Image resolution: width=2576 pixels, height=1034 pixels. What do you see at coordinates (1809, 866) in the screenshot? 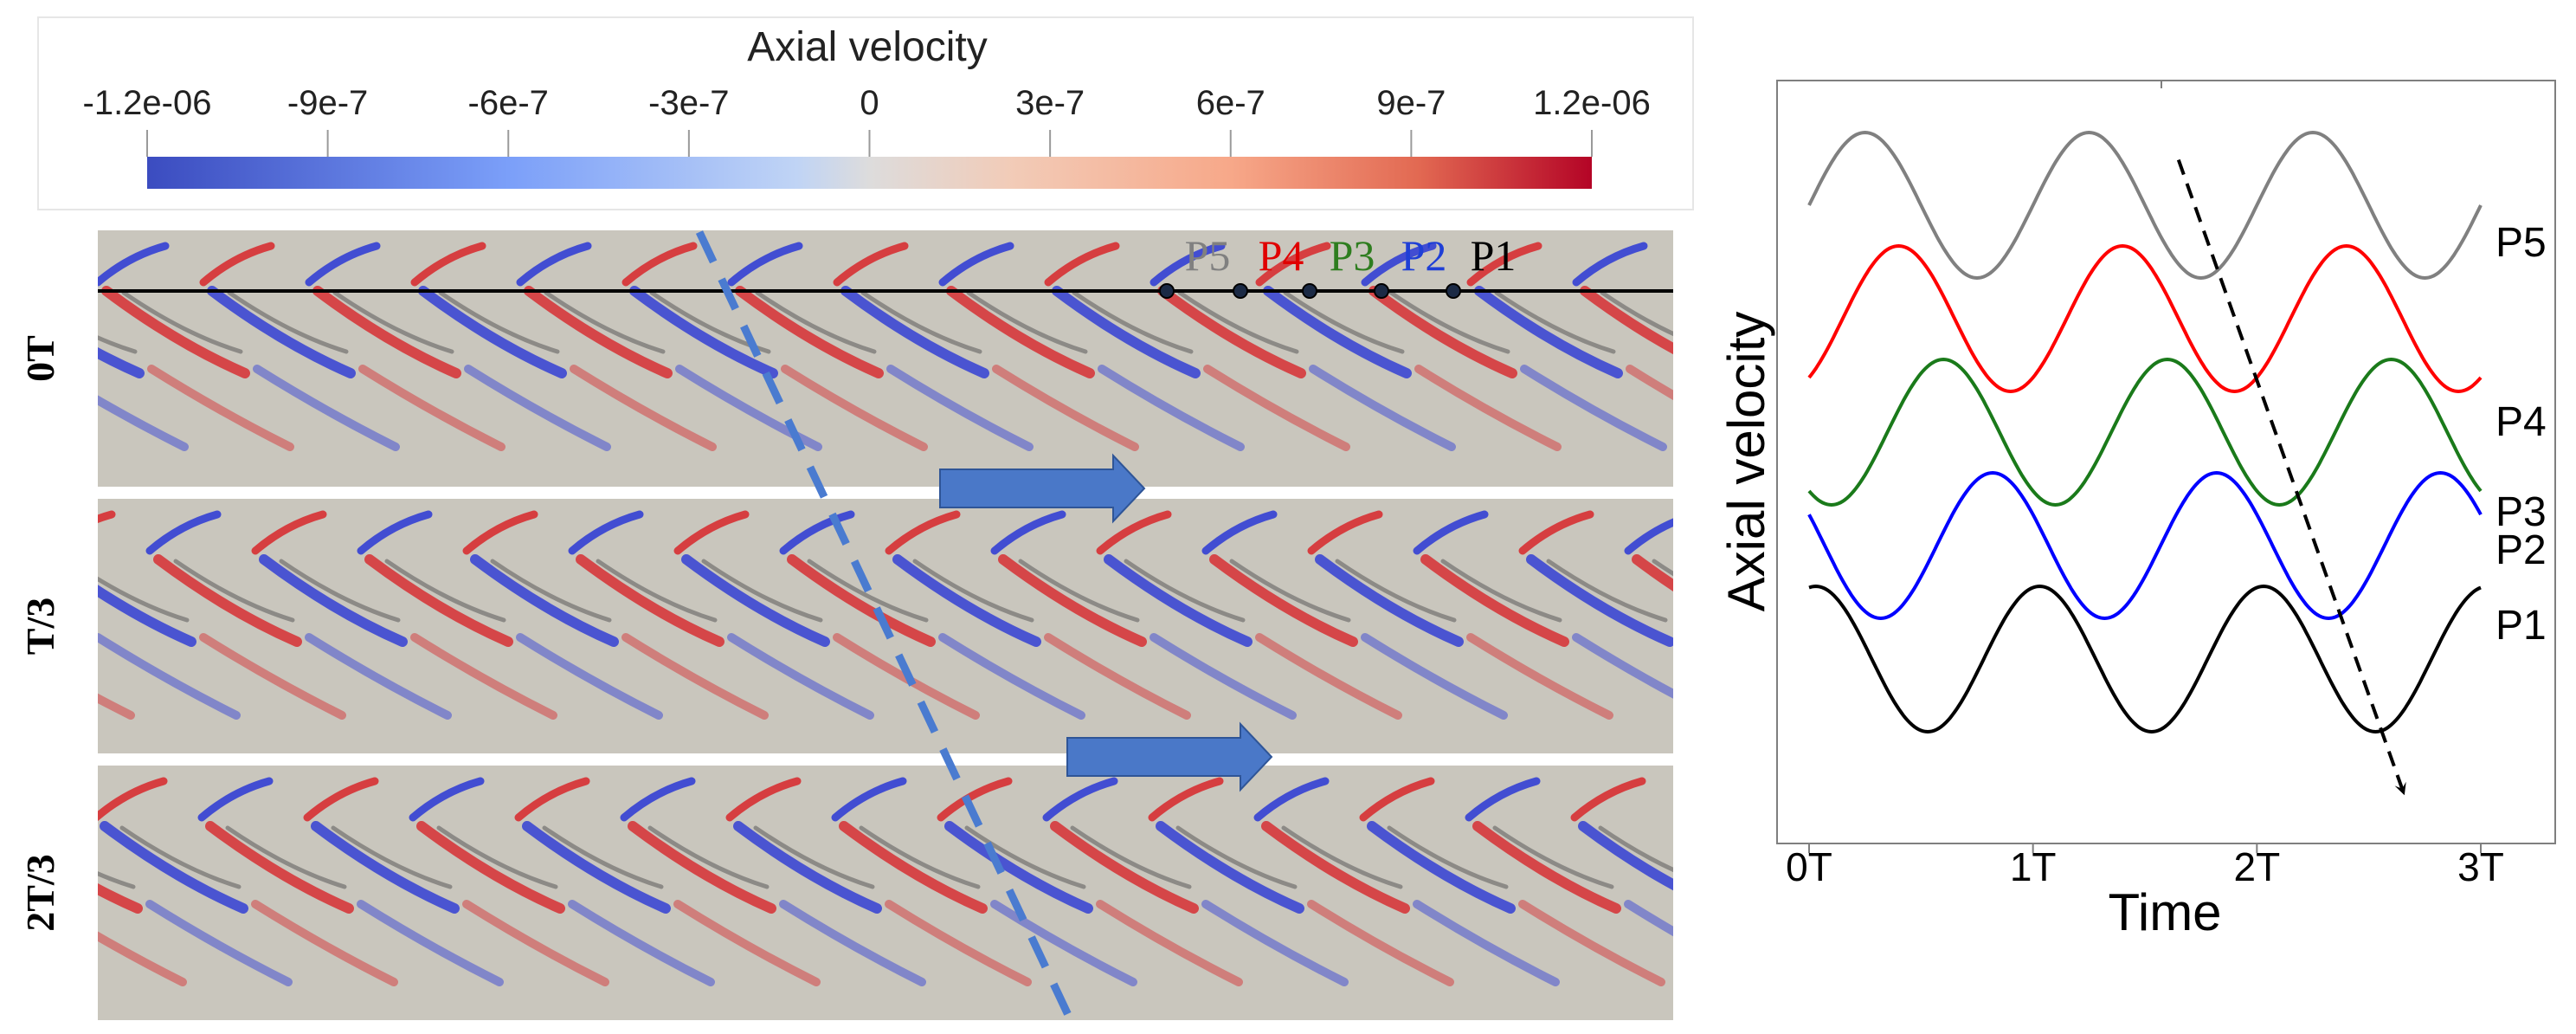
I see `x-tick-label: 0T` at bounding box center [1809, 866].